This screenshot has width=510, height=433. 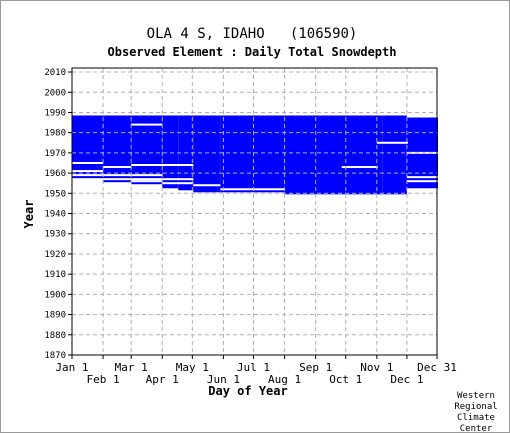 I want to click on credit-text: Western Regional Climate Center, so click(x=475, y=412).